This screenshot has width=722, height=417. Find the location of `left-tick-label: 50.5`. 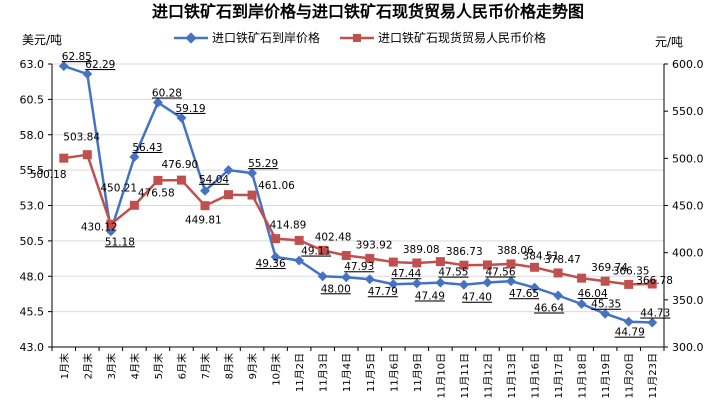

left-tick-label: 50.5 is located at coordinates (32, 241).